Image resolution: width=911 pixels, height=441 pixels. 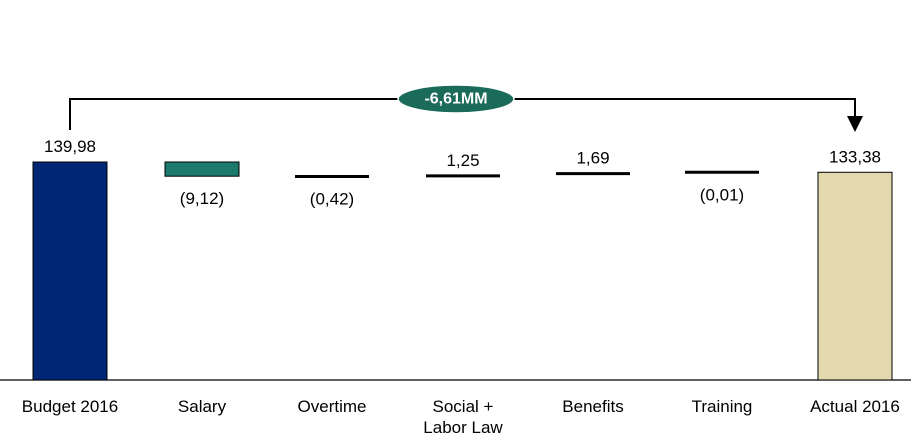 I want to click on data-label-training: (0,01), so click(x=722, y=194).